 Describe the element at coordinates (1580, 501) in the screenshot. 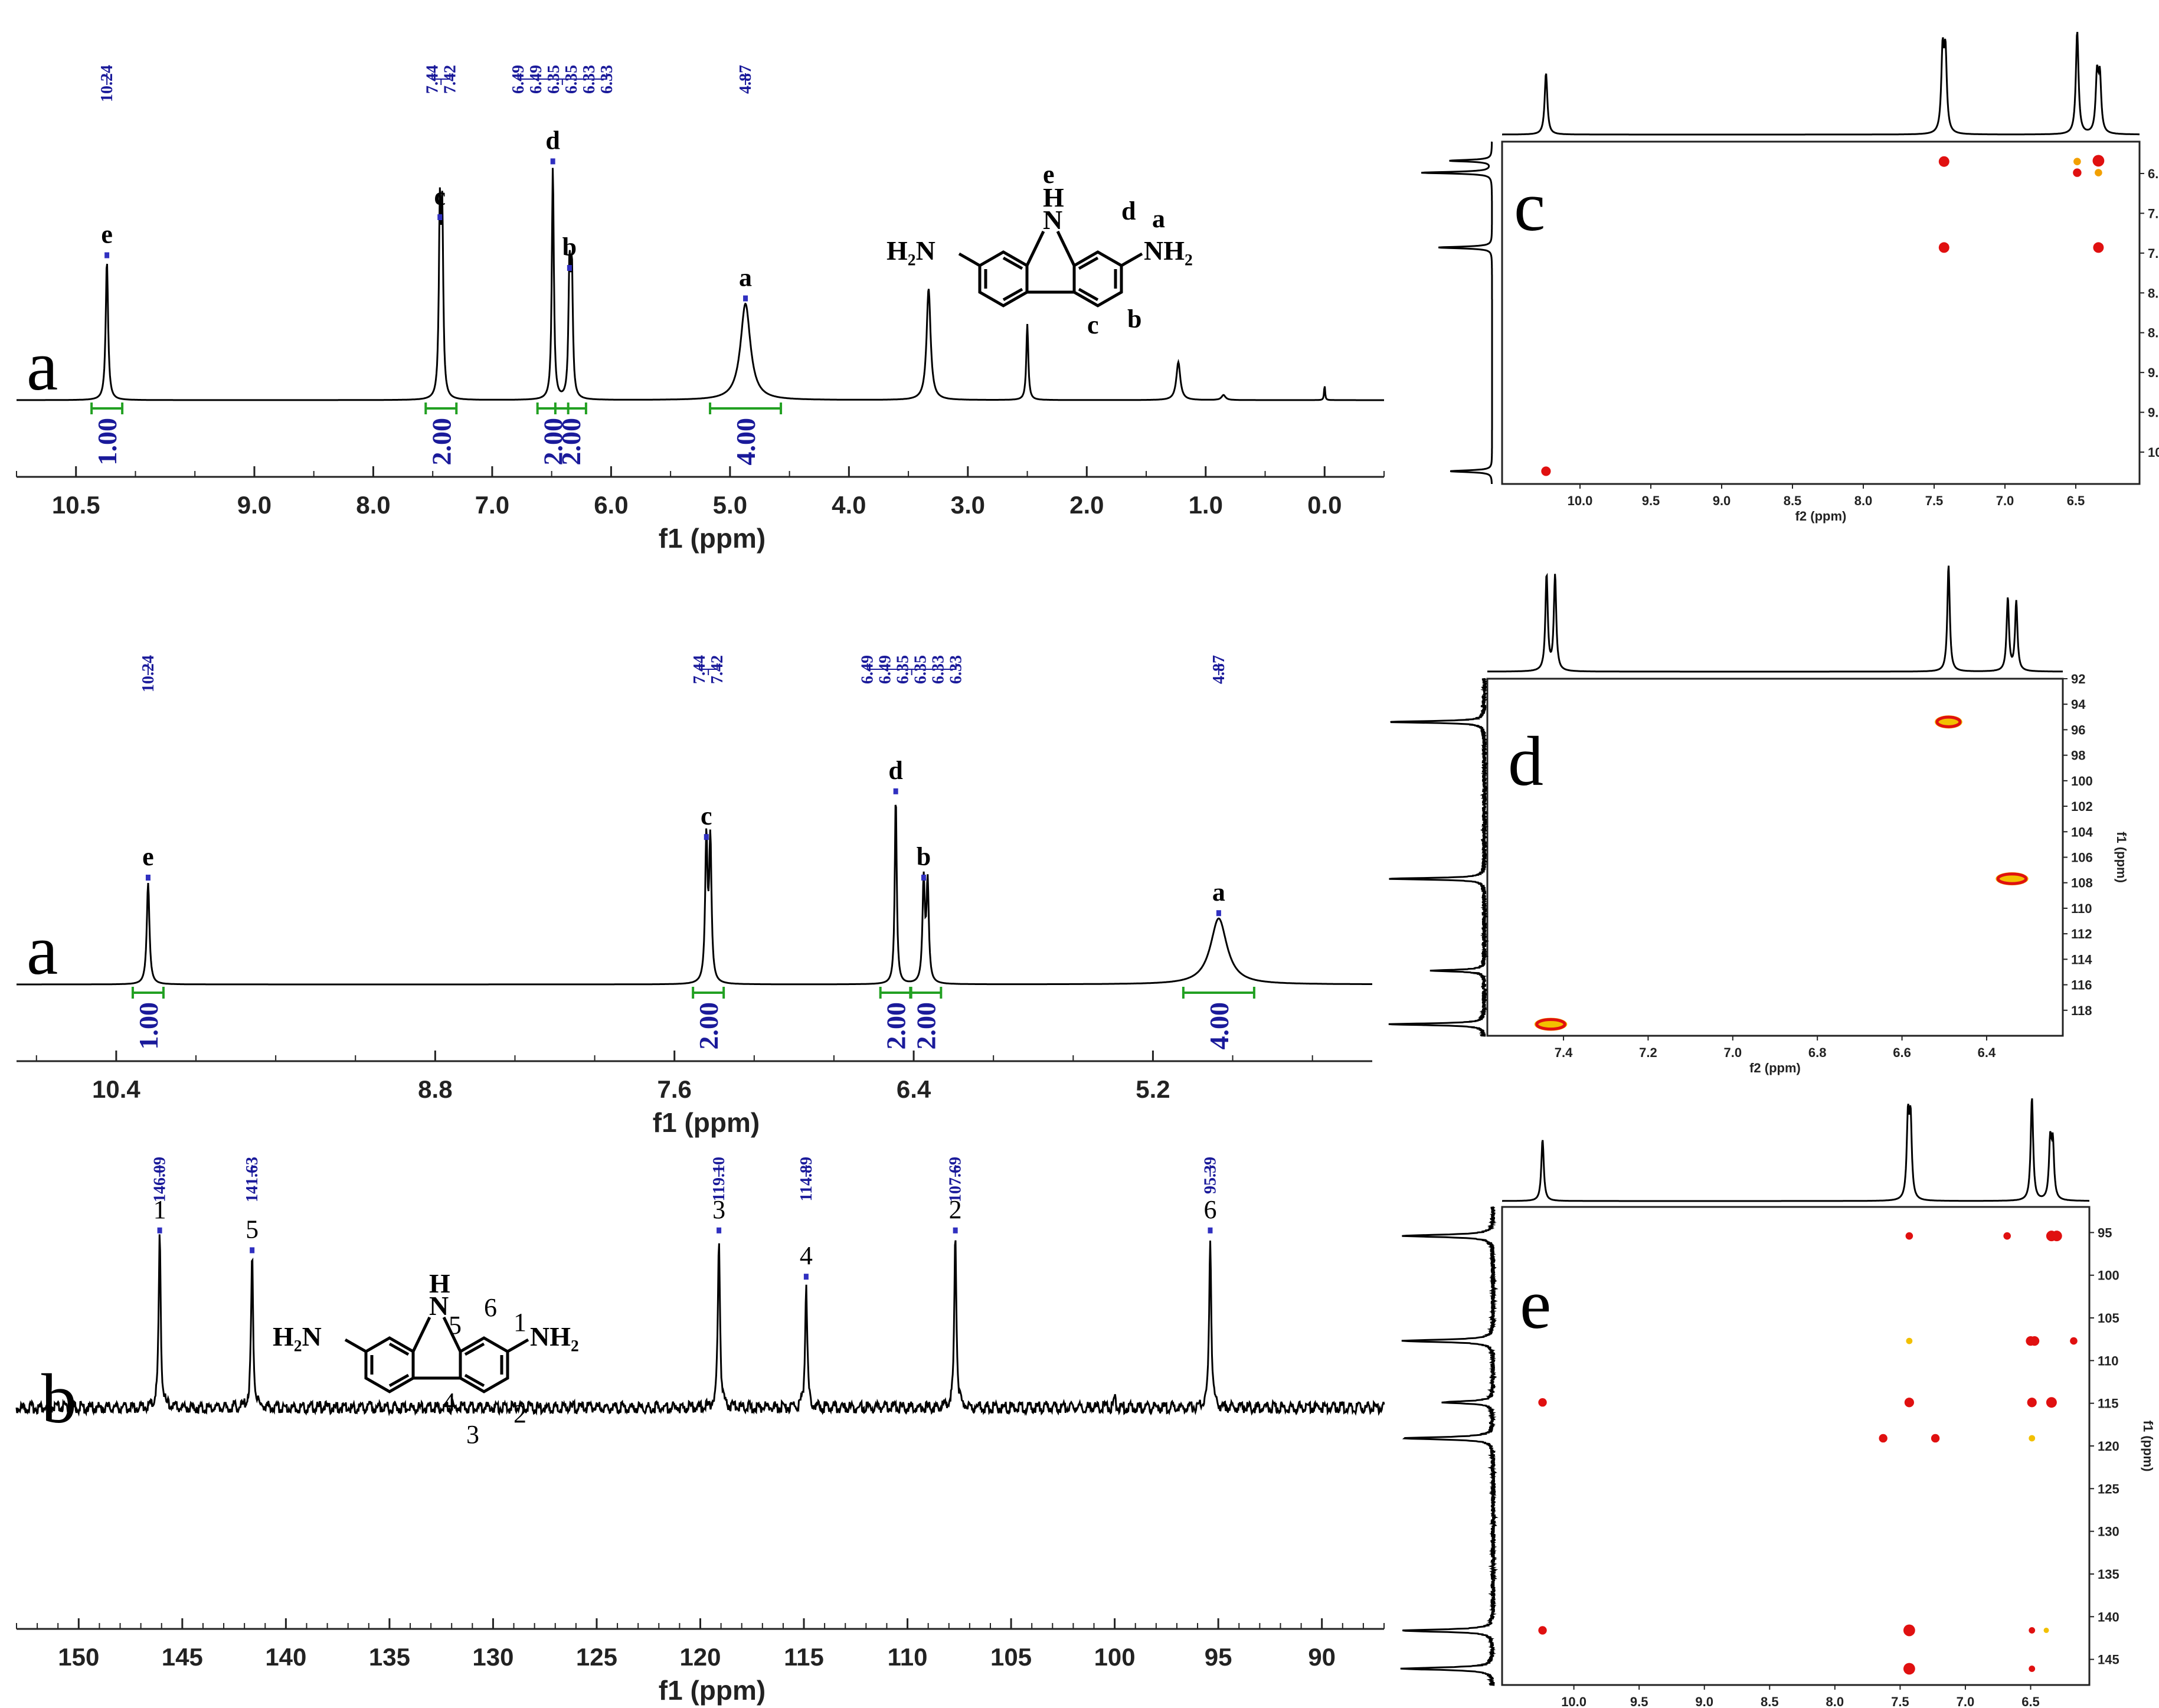

I see `x-tick-label: 10.0` at that location.